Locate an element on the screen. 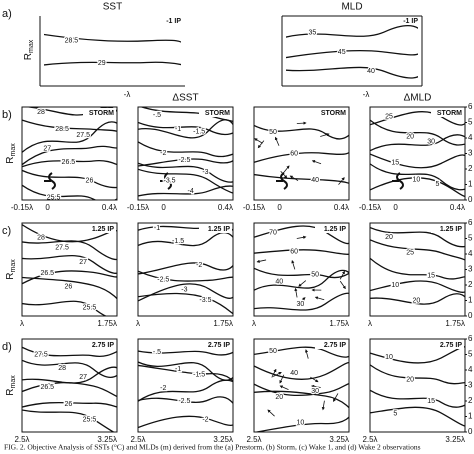 The height and width of the screenshot is (454, 474). contour-label: 26 is located at coordinates (68, 404).